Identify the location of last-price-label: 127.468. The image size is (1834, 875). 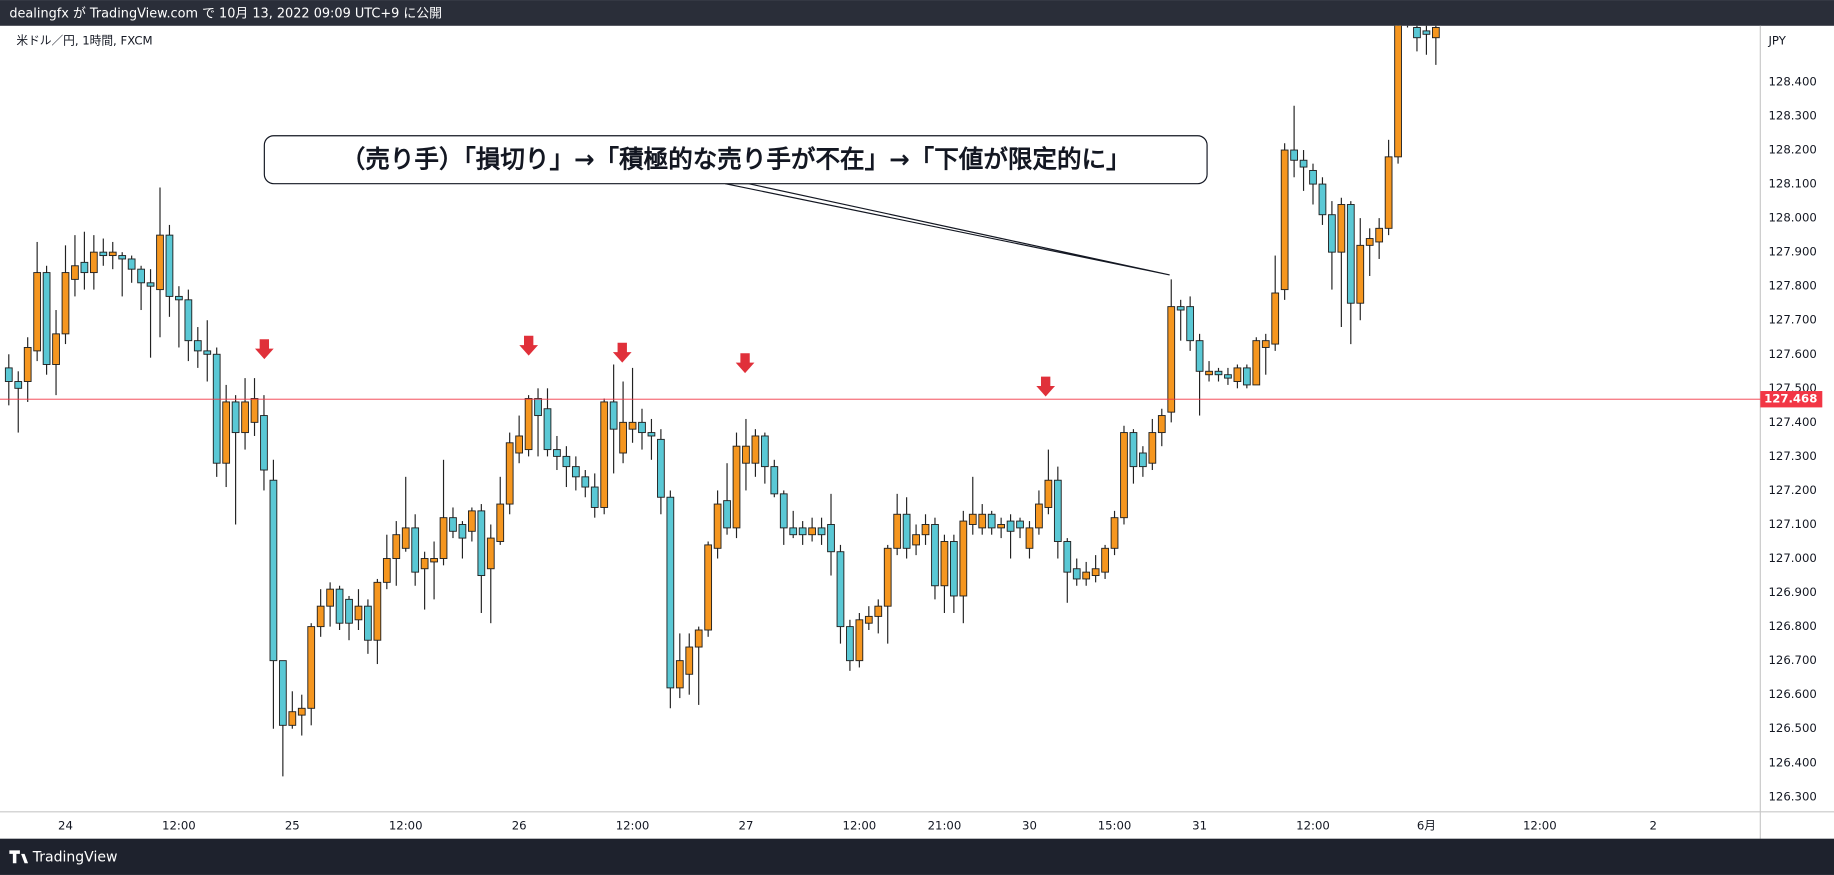
(1790, 399).